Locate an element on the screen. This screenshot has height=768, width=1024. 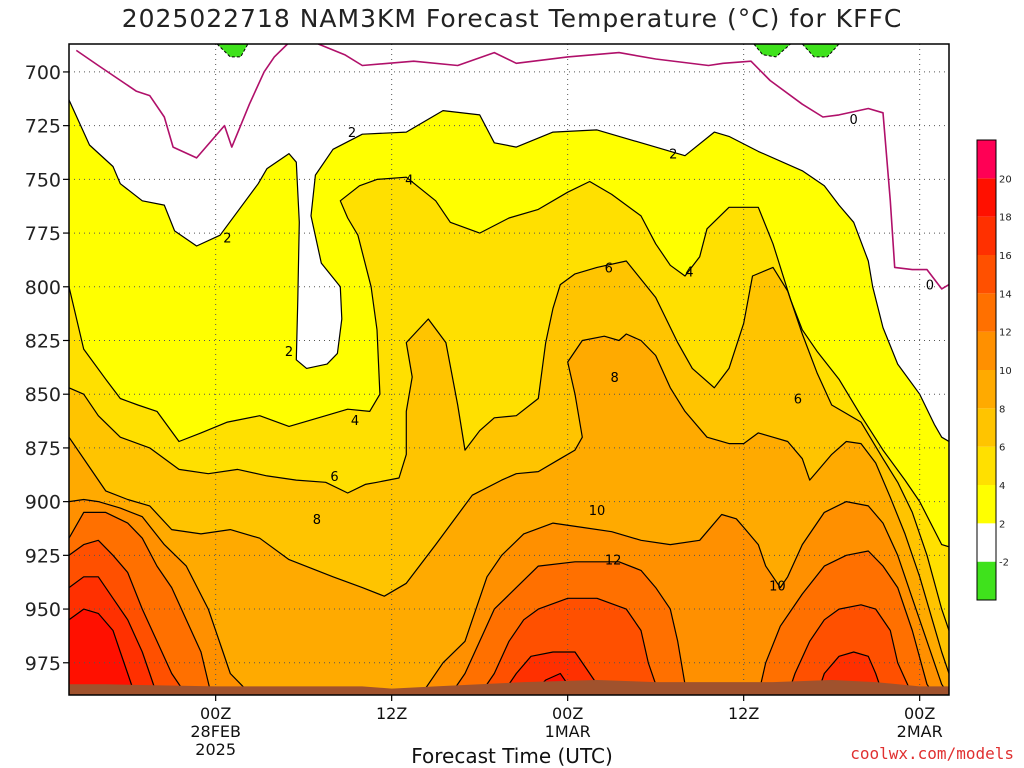
y-tick-label-900: 900 is located at coordinates (43, 503).